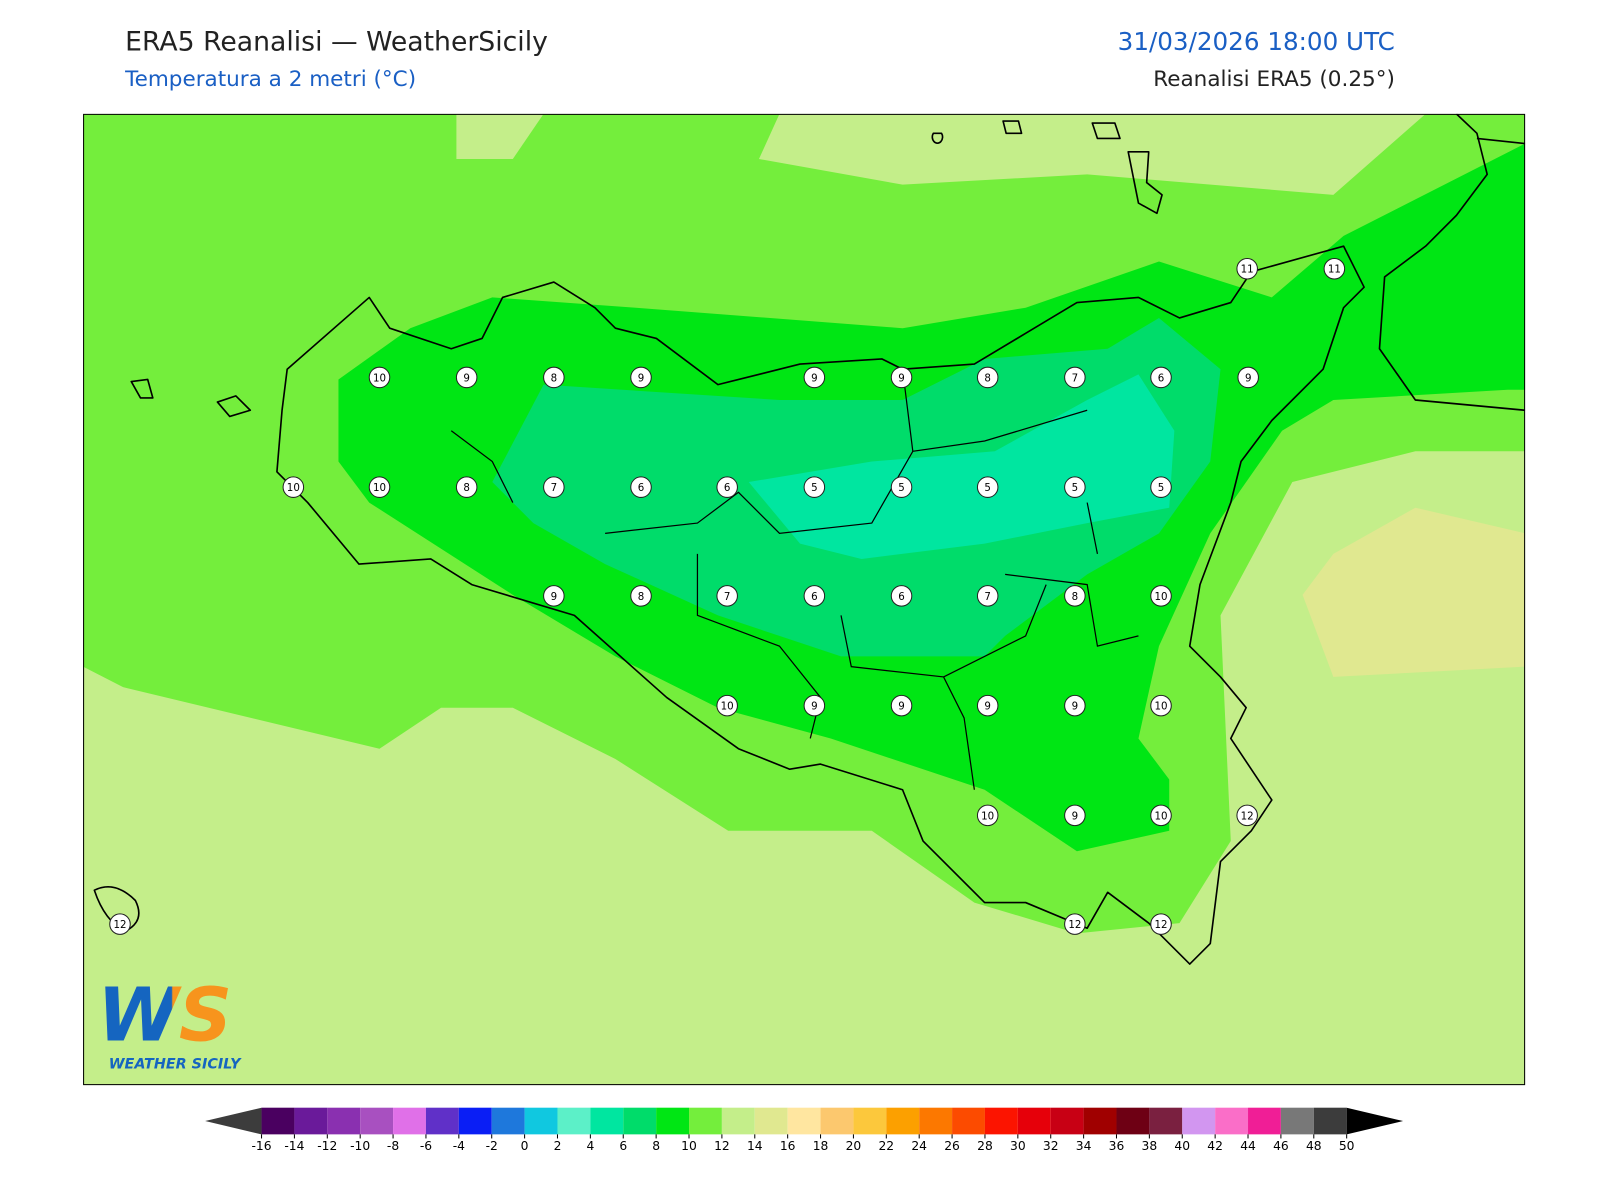  I want to click on logo-name: WEATHER SICILY, so click(175, 1065).